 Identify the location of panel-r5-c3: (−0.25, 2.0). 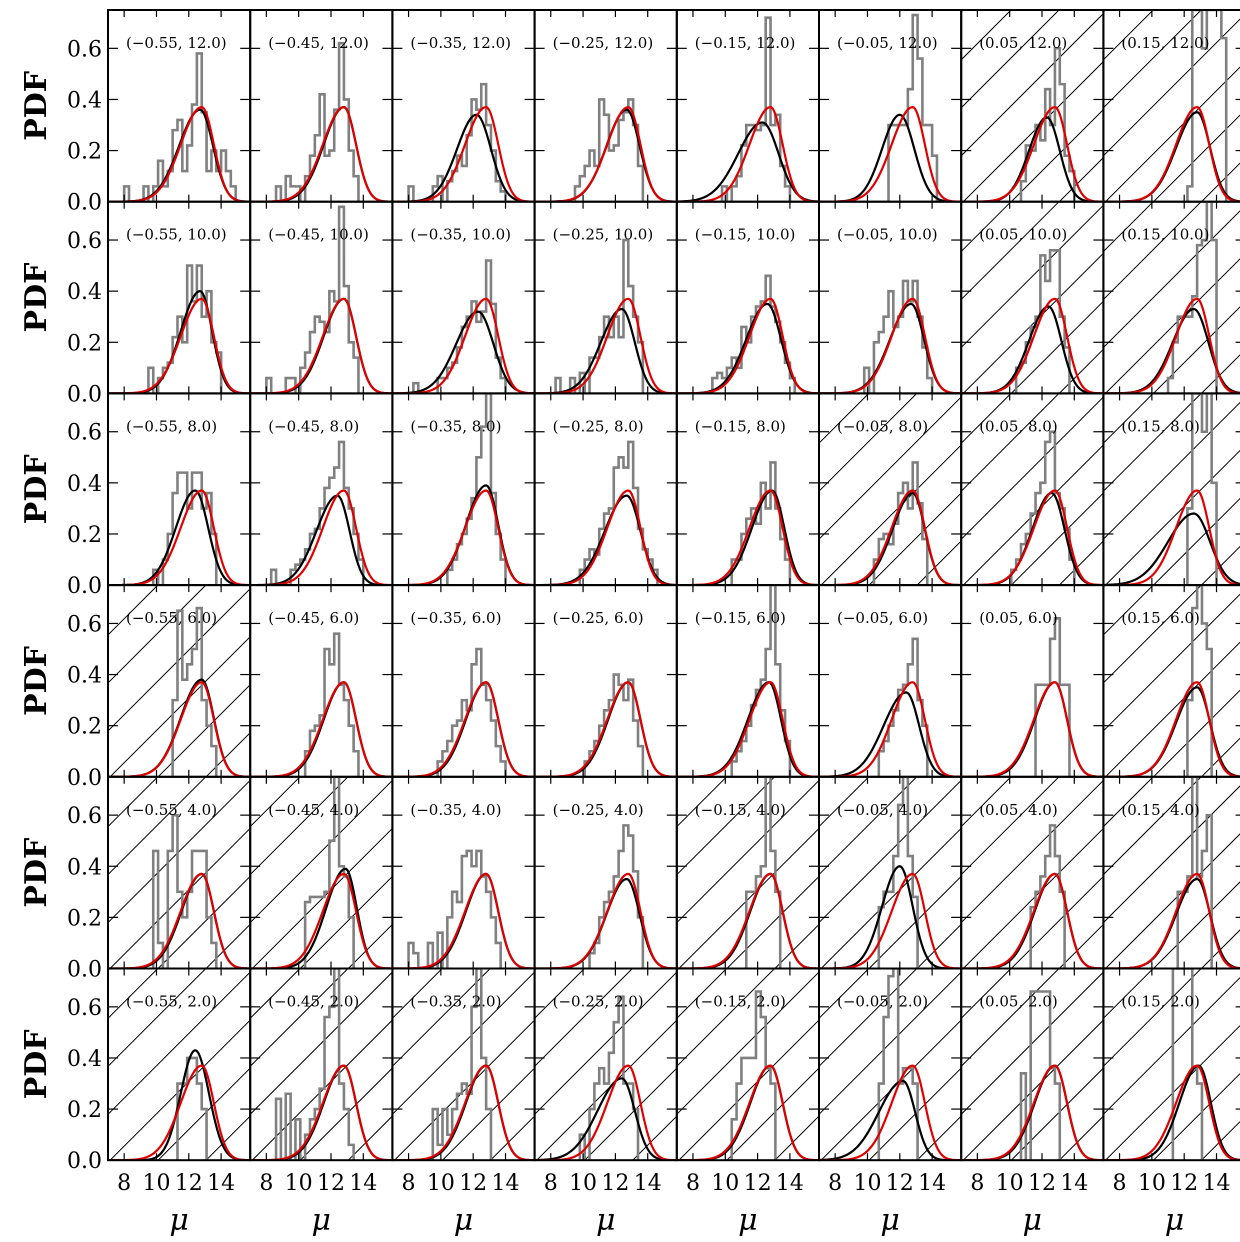
(605, 1064).